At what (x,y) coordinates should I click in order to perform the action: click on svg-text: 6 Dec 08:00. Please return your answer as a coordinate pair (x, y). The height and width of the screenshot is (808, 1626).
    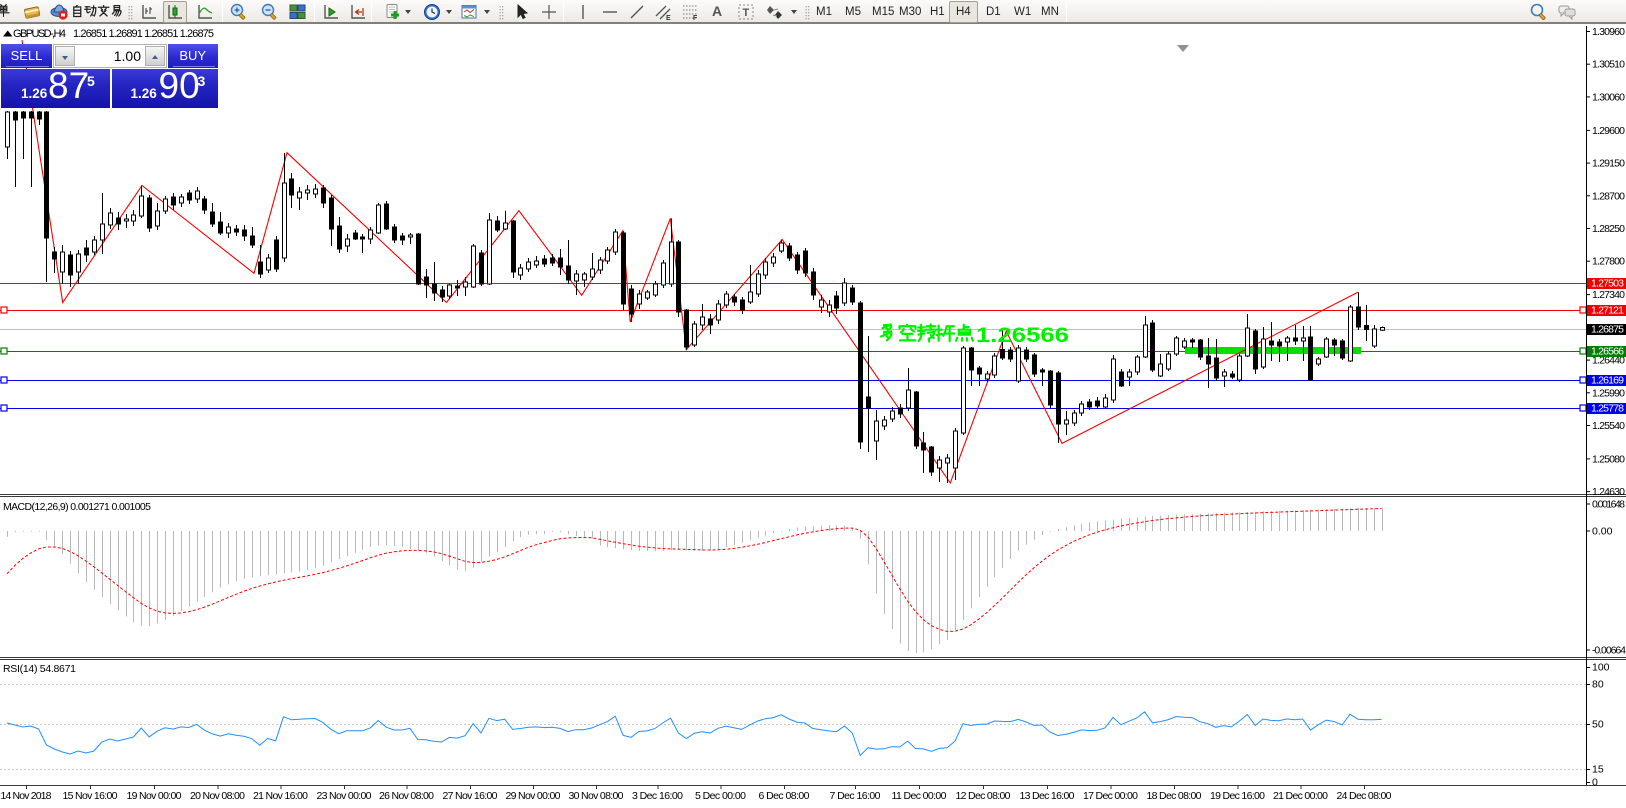
    Looking at the image, I should click on (784, 796).